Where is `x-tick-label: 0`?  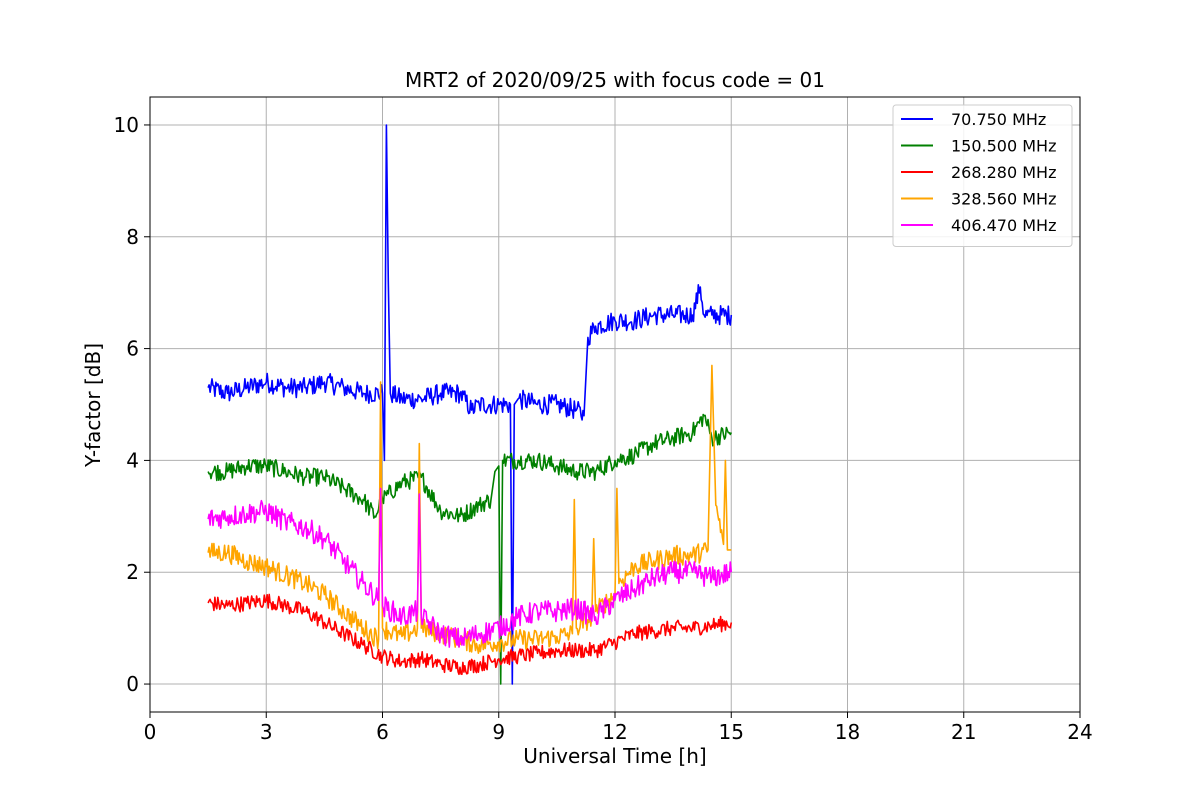
x-tick-label: 0 is located at coordinates (150, 732).